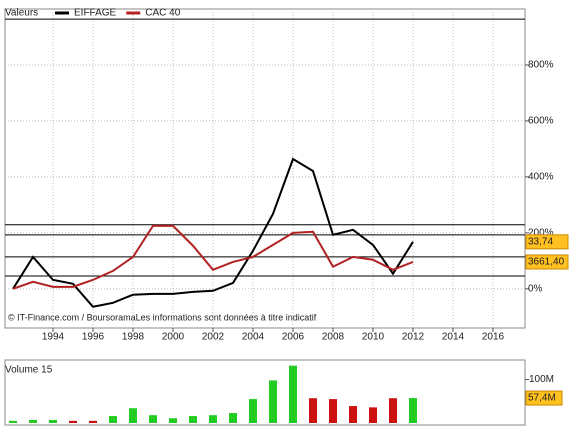 This screenshot has height=430, width=570. What do you see at coordinates (213, 337) in the screenshot?
I see `x-tick-label: 2002` at bounding box center [213, 337].